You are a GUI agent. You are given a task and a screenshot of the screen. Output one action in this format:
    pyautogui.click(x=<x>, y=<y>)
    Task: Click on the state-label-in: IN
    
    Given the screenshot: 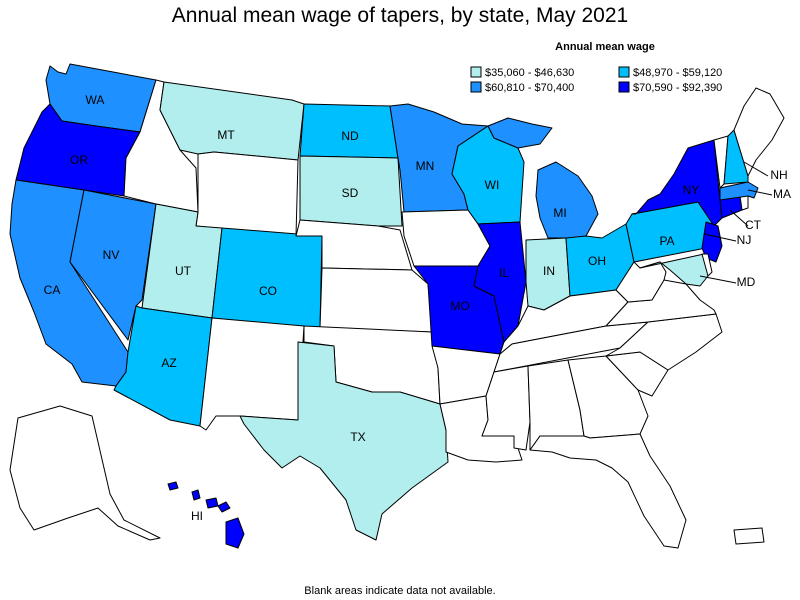 What is the action you would take?
    pyautogui.click(x=549, y=271)
    